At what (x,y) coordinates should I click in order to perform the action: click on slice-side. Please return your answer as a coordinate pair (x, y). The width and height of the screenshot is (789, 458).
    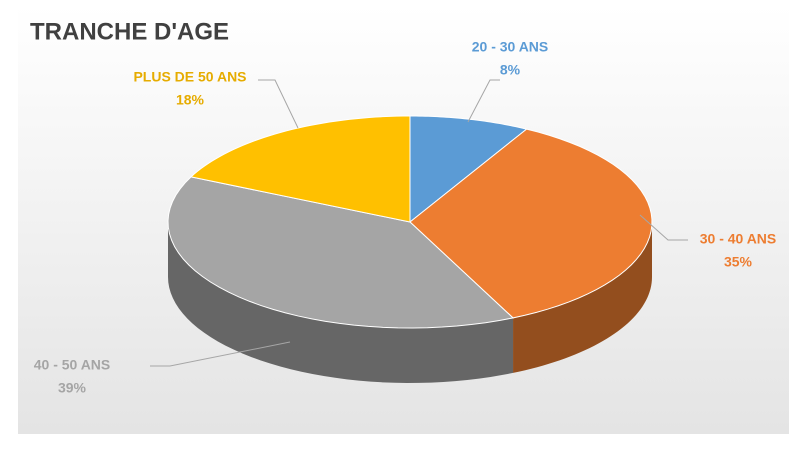
    Looking at the image, I should click on (582, 297).